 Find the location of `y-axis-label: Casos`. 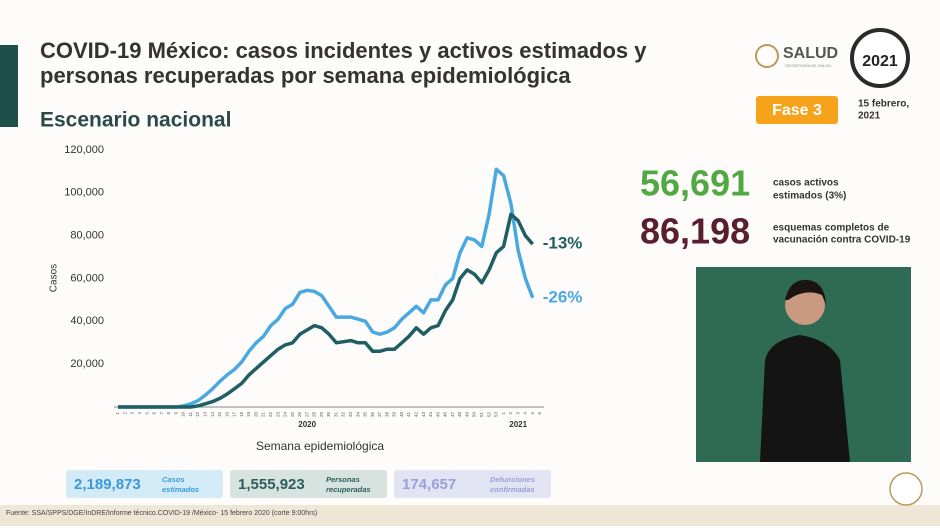

y-axis-label: Casos is located at coordinates (54, 278).